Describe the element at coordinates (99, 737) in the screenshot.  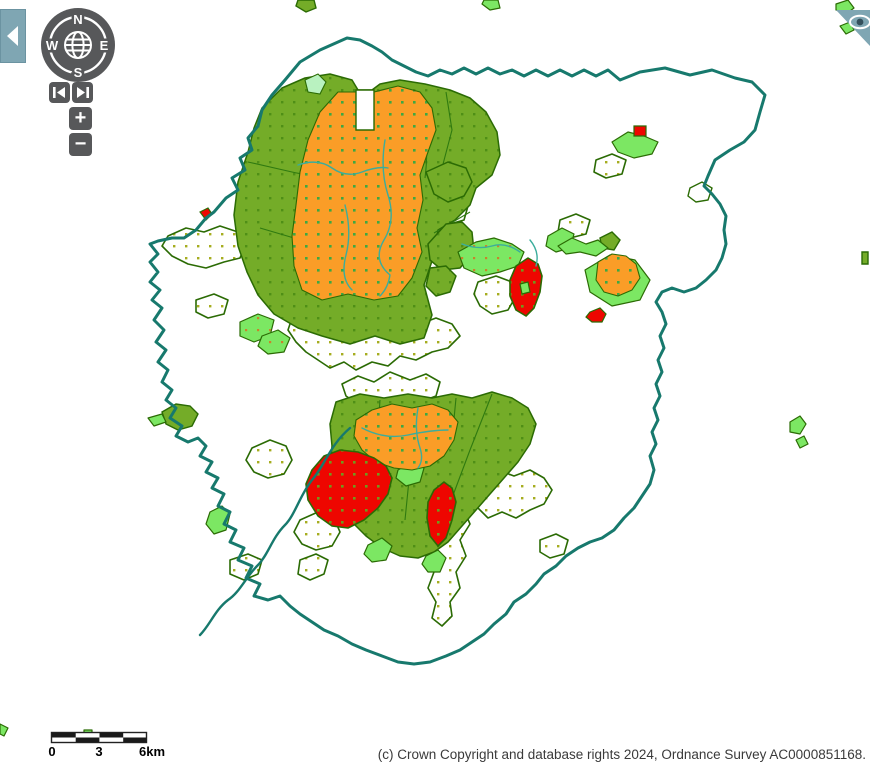
I see `scale-bar-graphic` at that location.